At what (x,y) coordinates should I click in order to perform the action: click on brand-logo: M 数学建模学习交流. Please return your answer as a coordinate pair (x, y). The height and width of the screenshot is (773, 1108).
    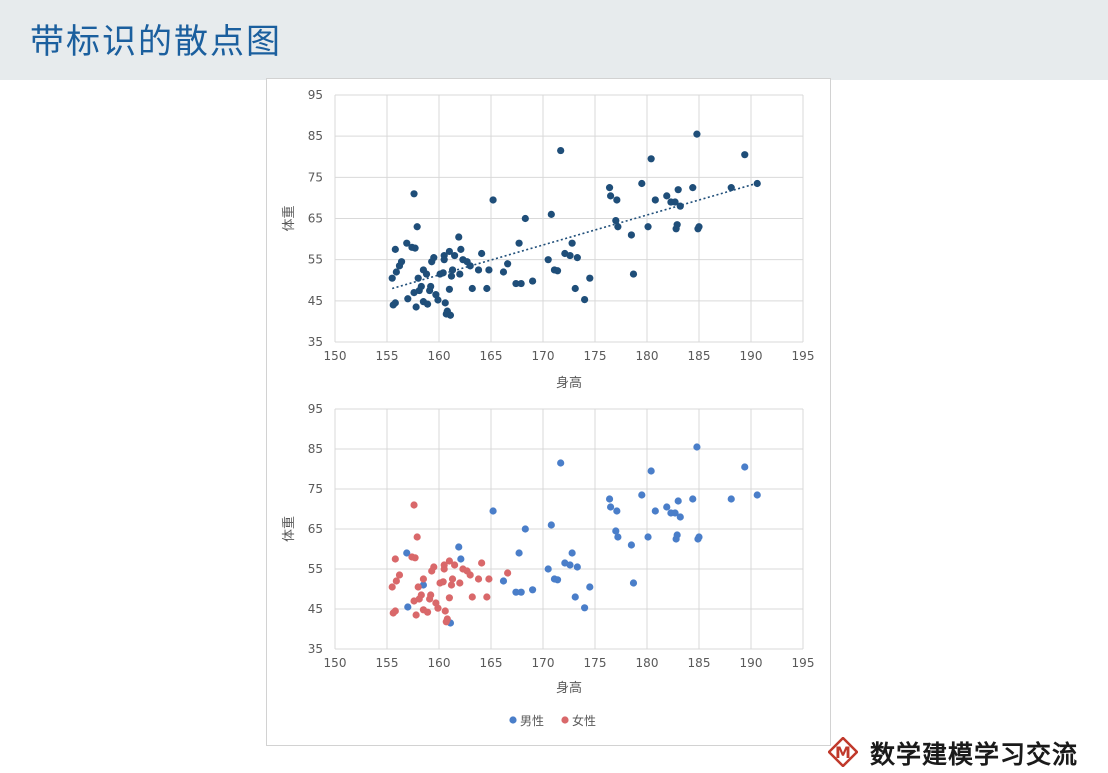
    Looking at the image, I should click on (967, 753).